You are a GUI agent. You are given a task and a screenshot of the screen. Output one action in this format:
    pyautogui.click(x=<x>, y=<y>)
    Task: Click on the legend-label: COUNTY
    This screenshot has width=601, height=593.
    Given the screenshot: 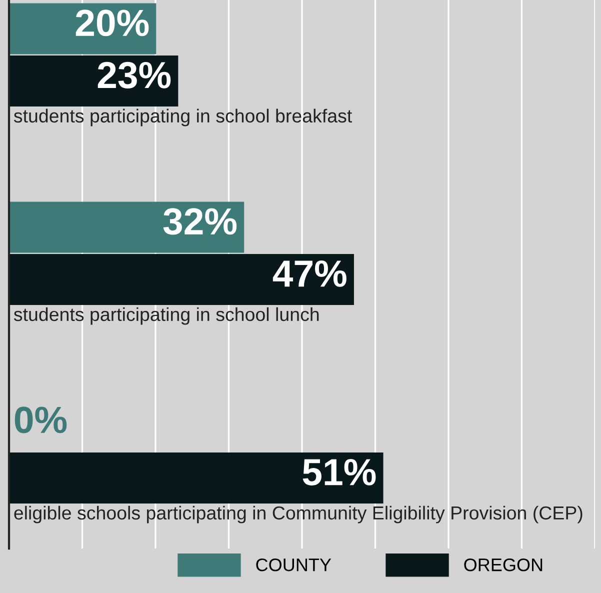 What is the action you would take?
    pyautogui.click(x=294, y=565)
    